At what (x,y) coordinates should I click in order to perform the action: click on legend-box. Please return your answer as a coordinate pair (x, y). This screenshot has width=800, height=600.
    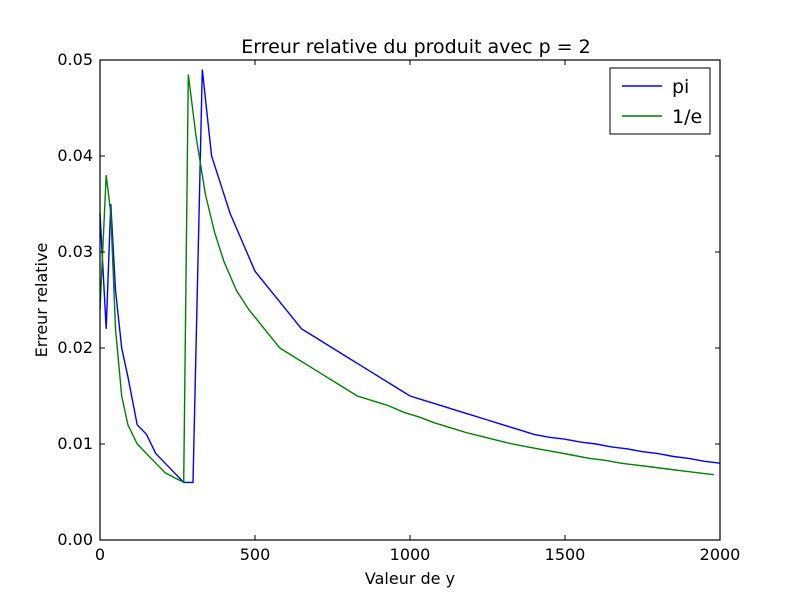
    Looking at the image, I should click on (660, 101).